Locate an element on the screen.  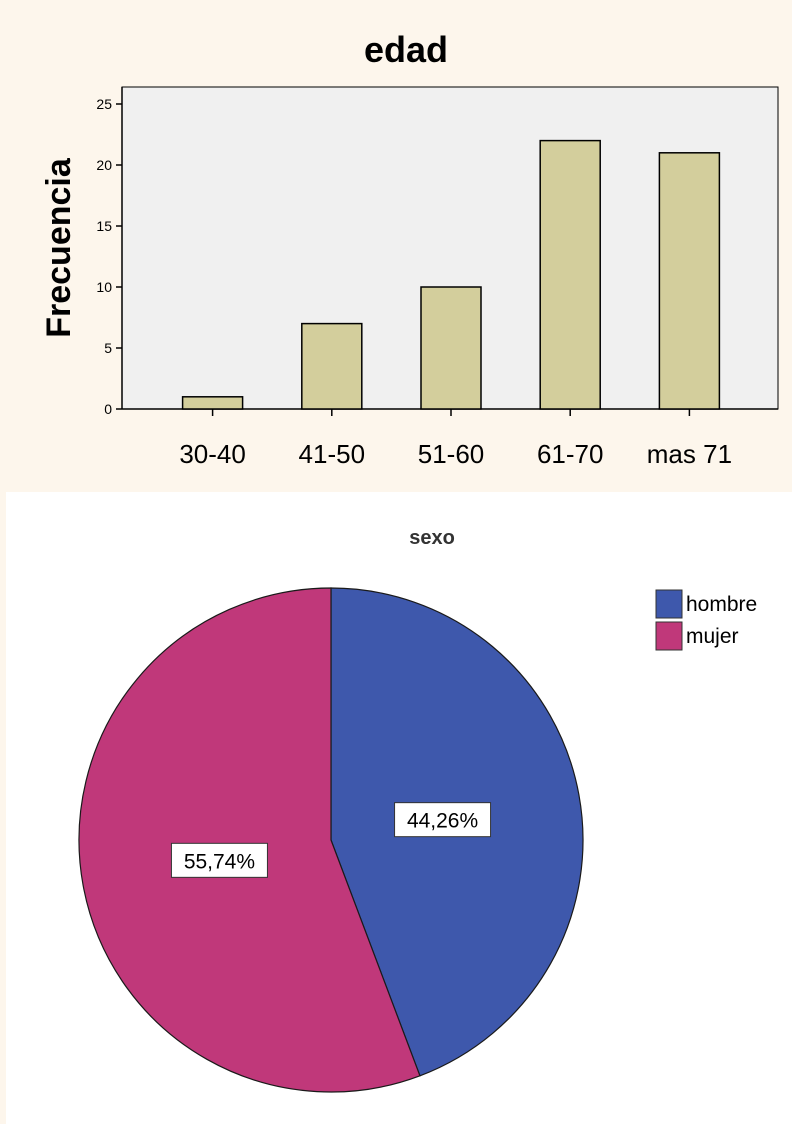
legend-swatch-mujer is located at coordinates (669, 636).